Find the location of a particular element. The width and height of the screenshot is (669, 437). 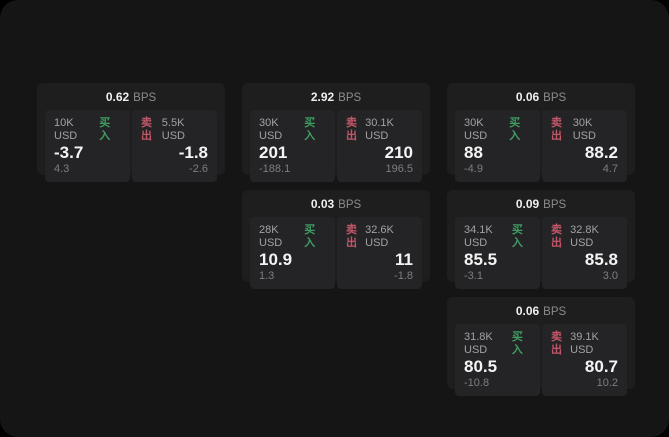

sell-panel: 卖出 30K USD 88.2 4.7 is located at coordinates (584, 146).